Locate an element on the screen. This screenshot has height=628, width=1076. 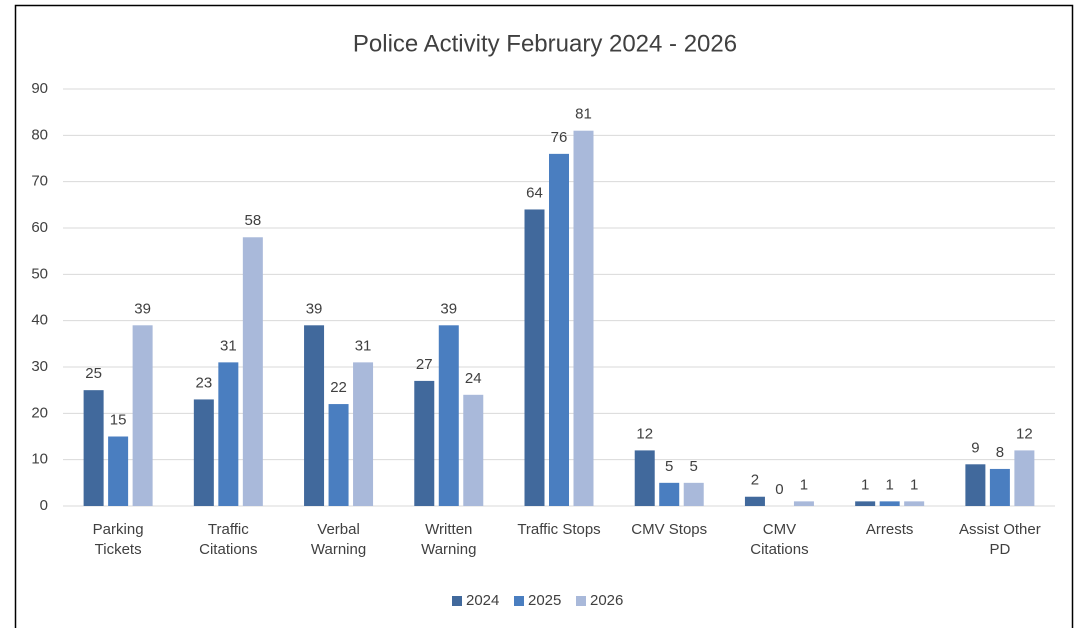
legend-label: 2024 is located at coordinates (482, 600).